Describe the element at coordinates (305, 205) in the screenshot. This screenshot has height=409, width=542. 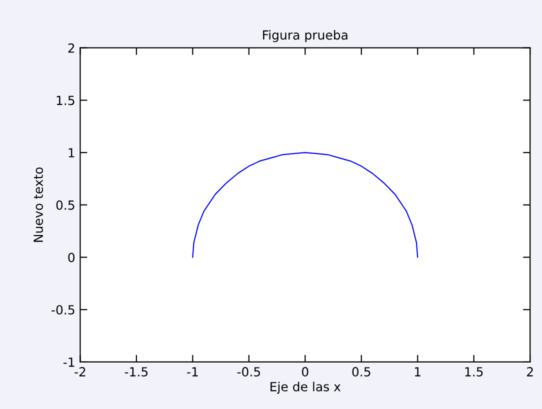
I see `line-series` at that location.